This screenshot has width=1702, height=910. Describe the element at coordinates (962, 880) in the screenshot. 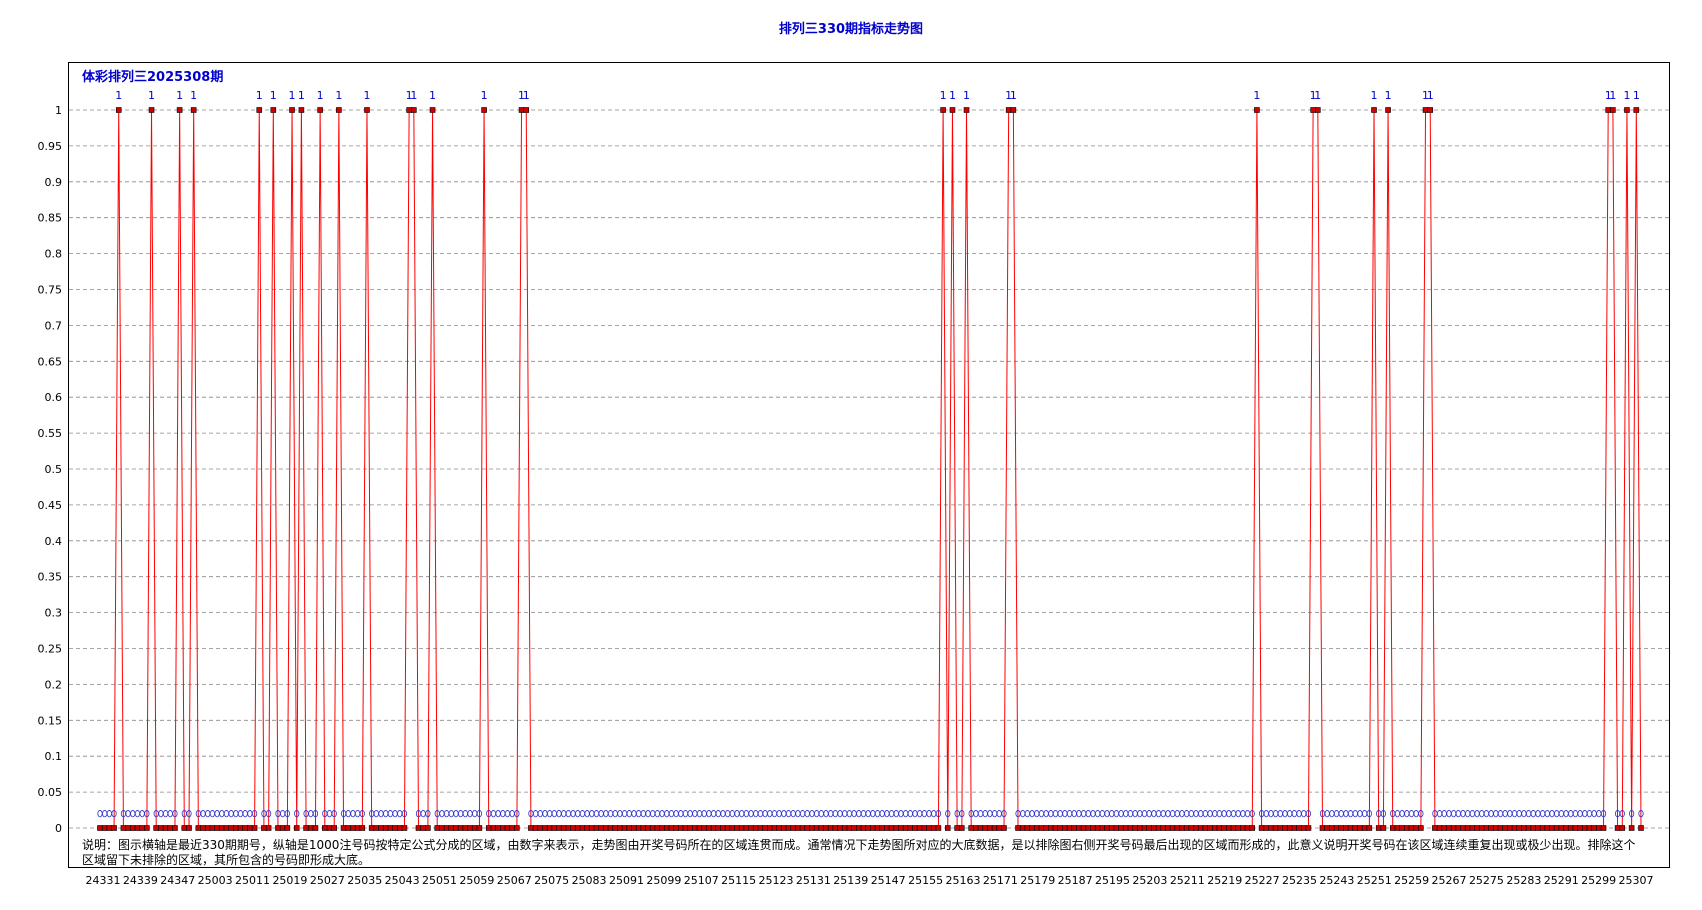

I see `x-tick-label: 25163` at that location.